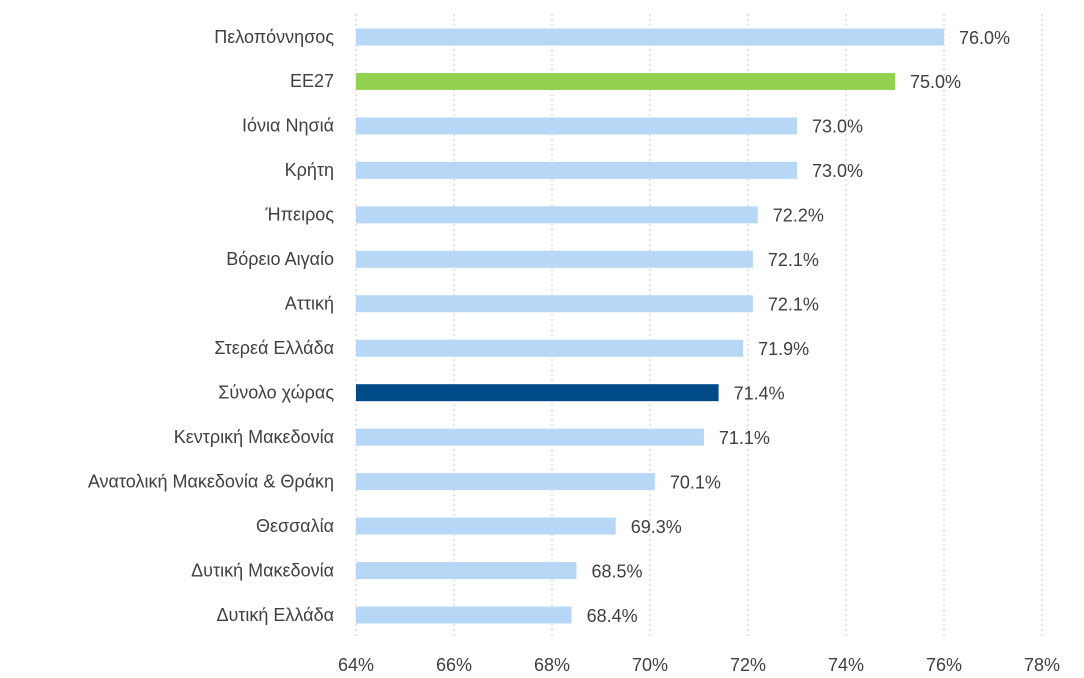  What do you see at coordinates (798, 216) in the screenshot?
I see `value-label: 72.2%` at bounding box center [798, 216].